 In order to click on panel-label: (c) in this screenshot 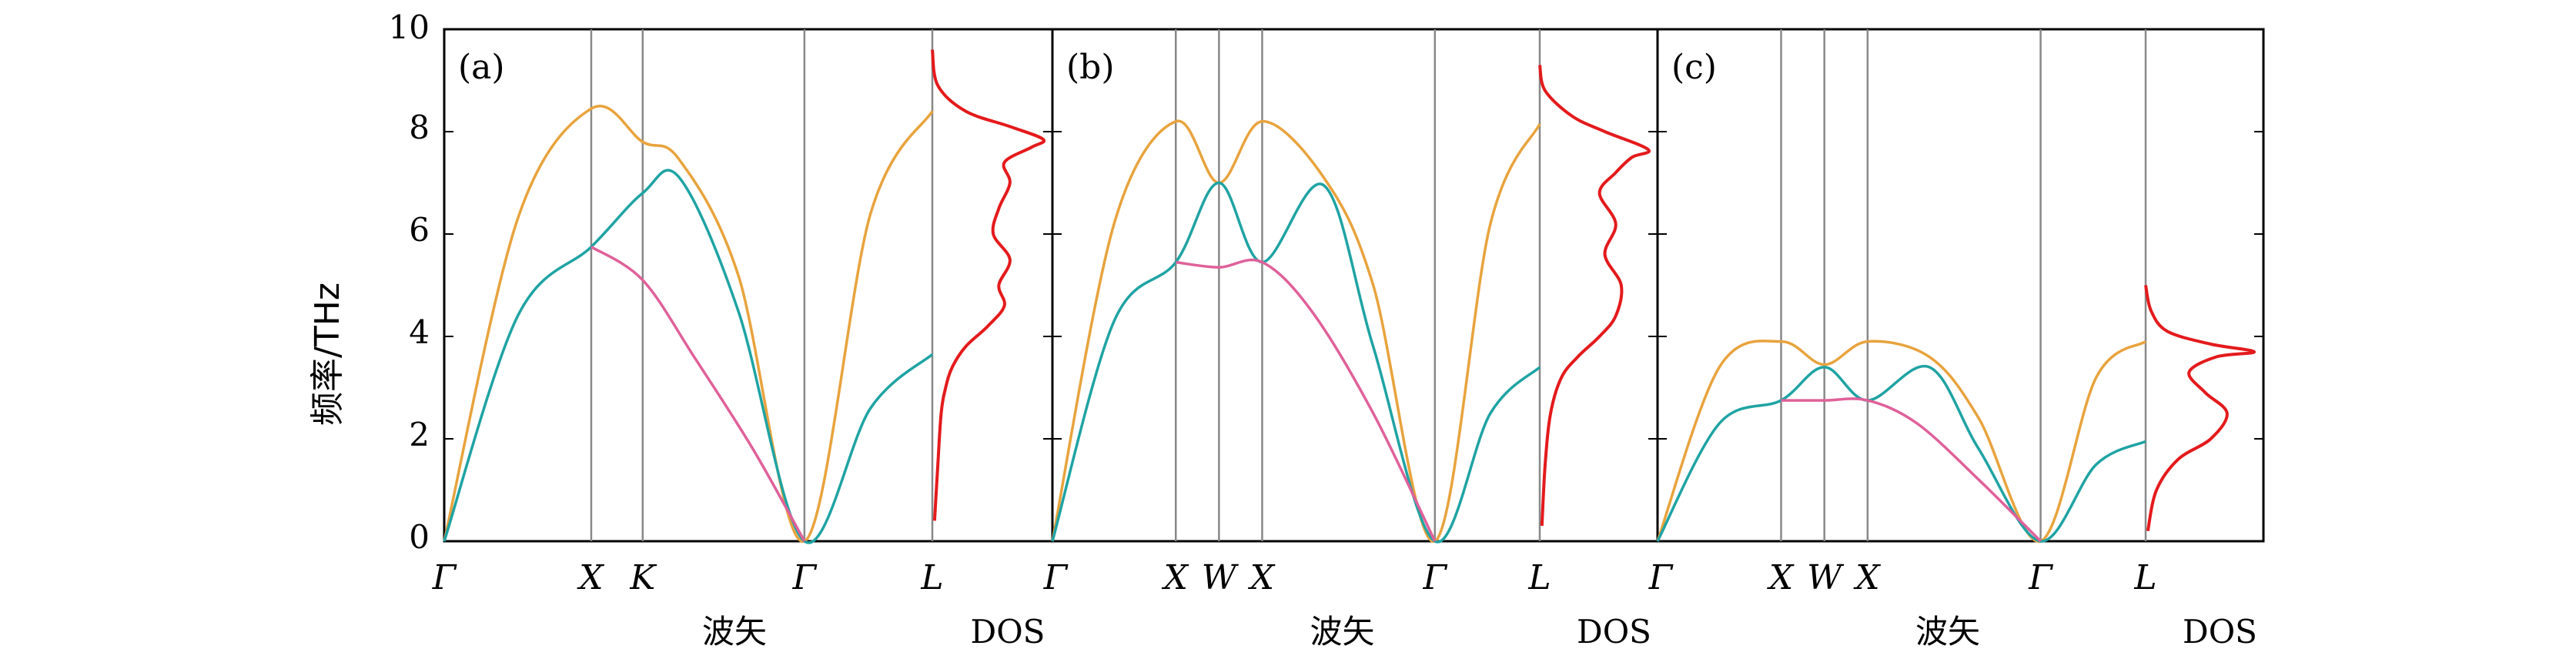, I will do `click(1694, 67)`.